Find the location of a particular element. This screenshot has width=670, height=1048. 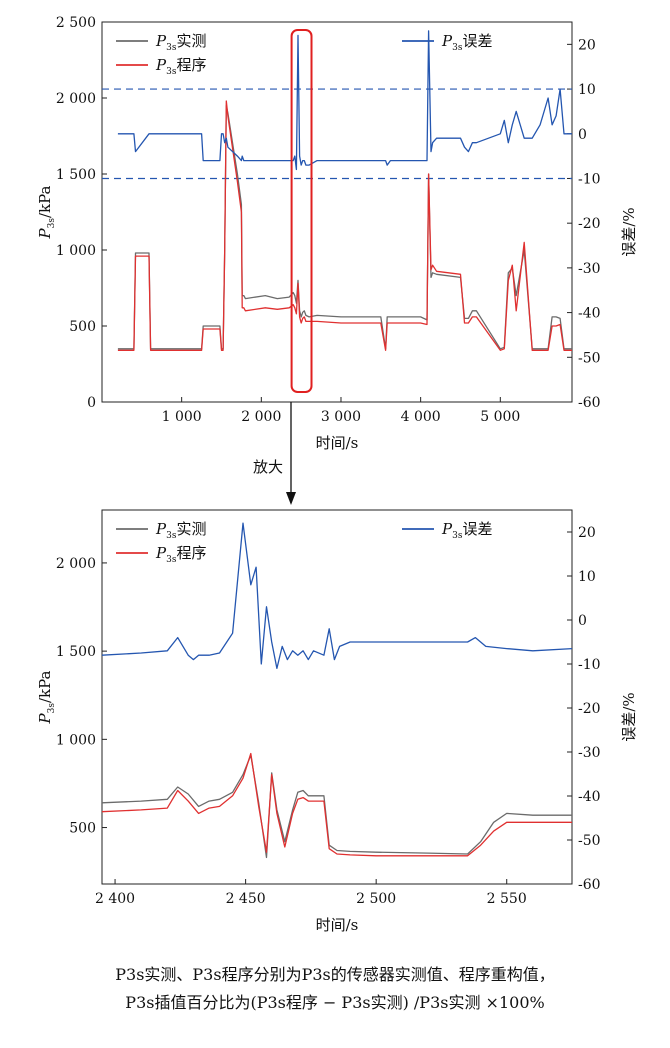

zoom-legend-label: P3s误差 is located at coordinates (466, 530).